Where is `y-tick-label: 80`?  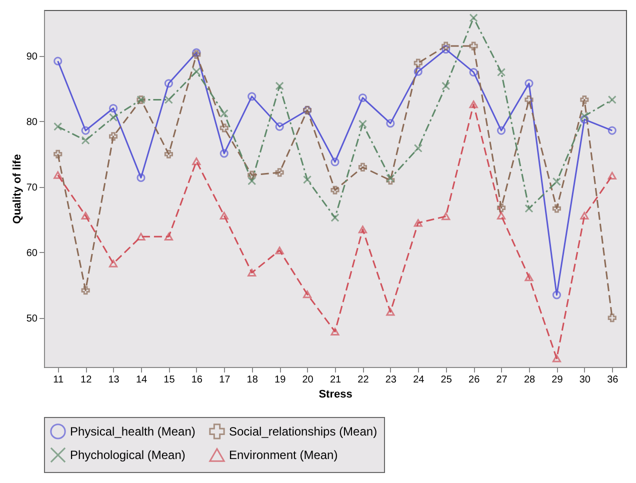 y-tick-label: 80 is located at coordinates (32, 122).